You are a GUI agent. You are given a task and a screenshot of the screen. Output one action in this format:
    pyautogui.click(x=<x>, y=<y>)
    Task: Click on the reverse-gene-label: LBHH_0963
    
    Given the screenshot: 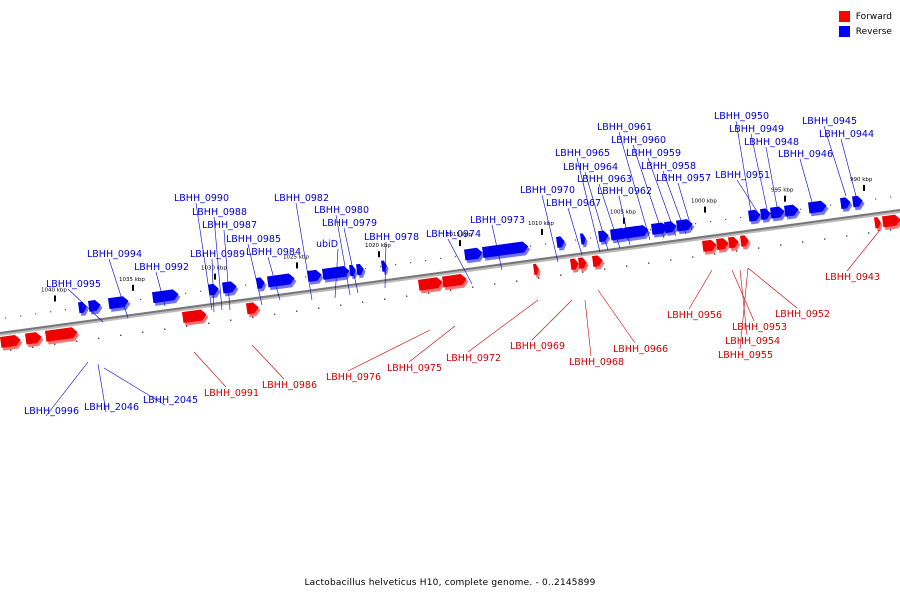 What is the action you would take?
    pyautogui.click(x=604, y=179)
    